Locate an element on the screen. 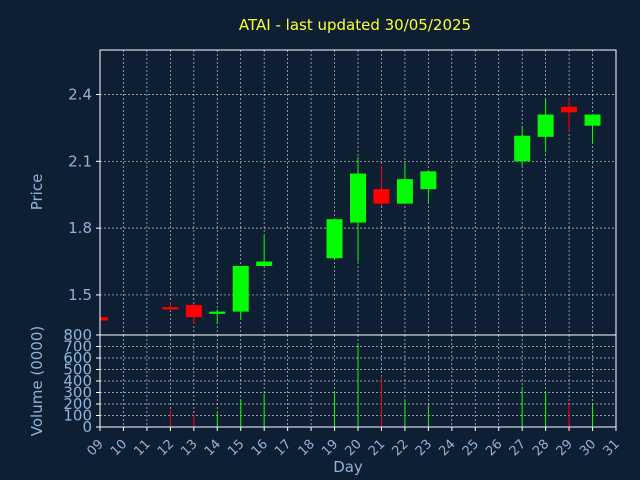 This screenshot has width=640, height=480. volume-y-tick-label: 600 is located at coordinates (77, 358).